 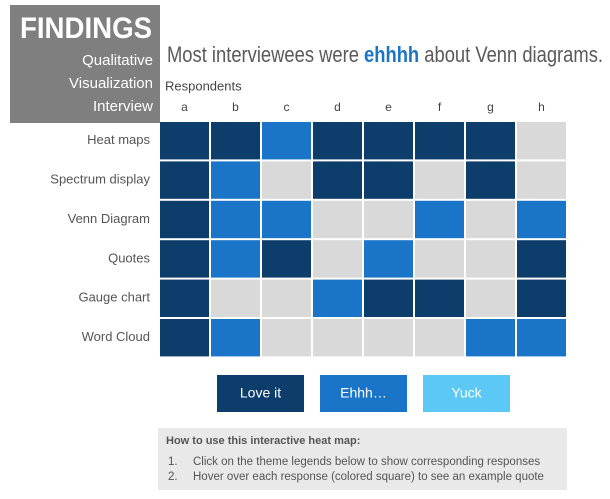 What do you see at coordinates (117, 60) in the screenshot?
I see `sidebar-line: Qualitative` at bounding box center [117, 60].